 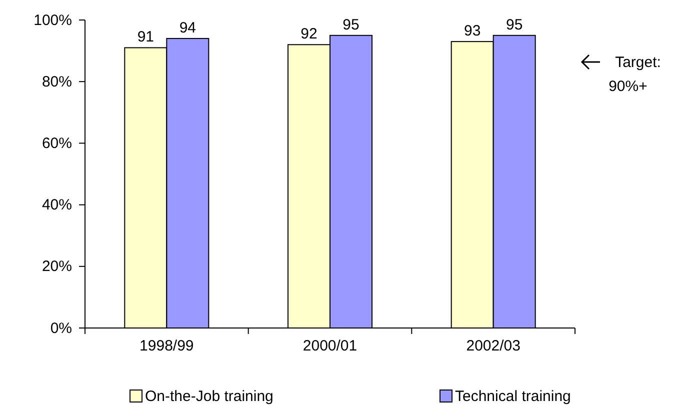 What do you see at coordinates (145, 37) in the screenshot?
I see `data-label: 91` at bounding box center [145, 37].